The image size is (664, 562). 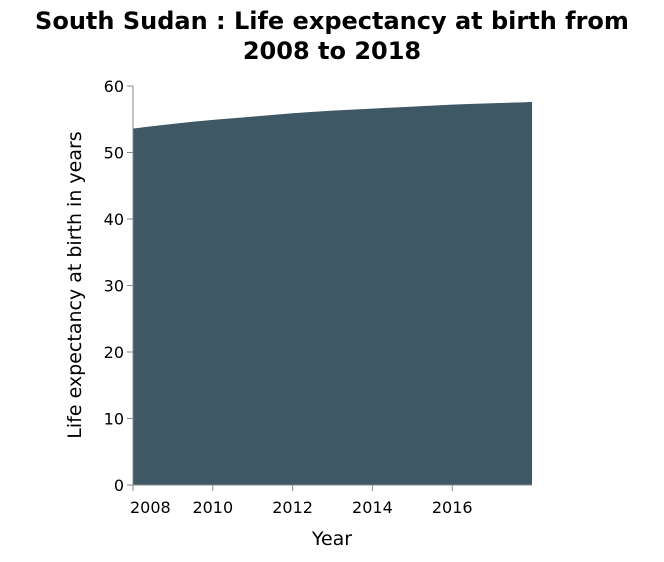 What do you see at coordinates (372, 507) in the screenshot?
I see `x-tick-label-2014: 2014` at bounding box center [372, 507].